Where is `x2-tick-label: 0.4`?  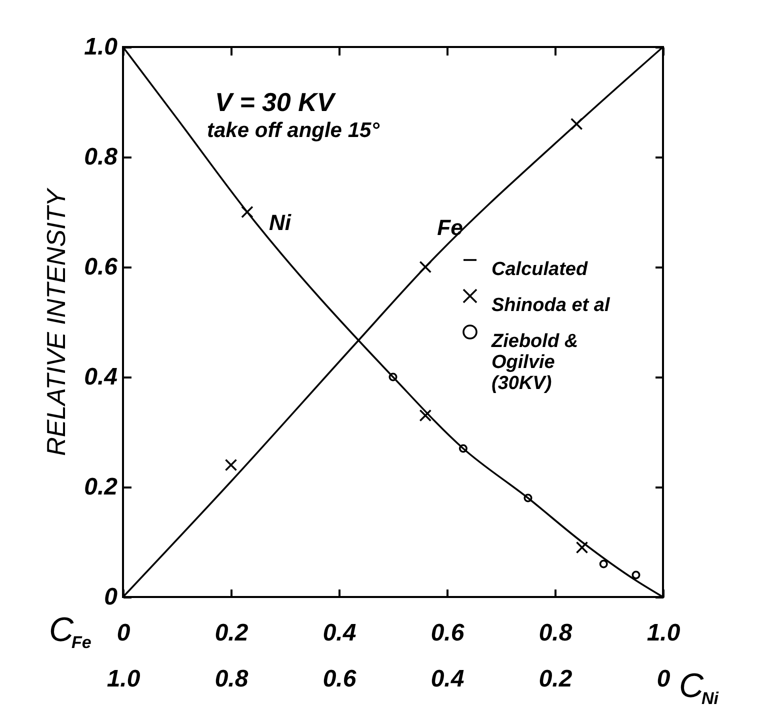 x2-tick-label: 0.4 is located at coordinates (447, 679).